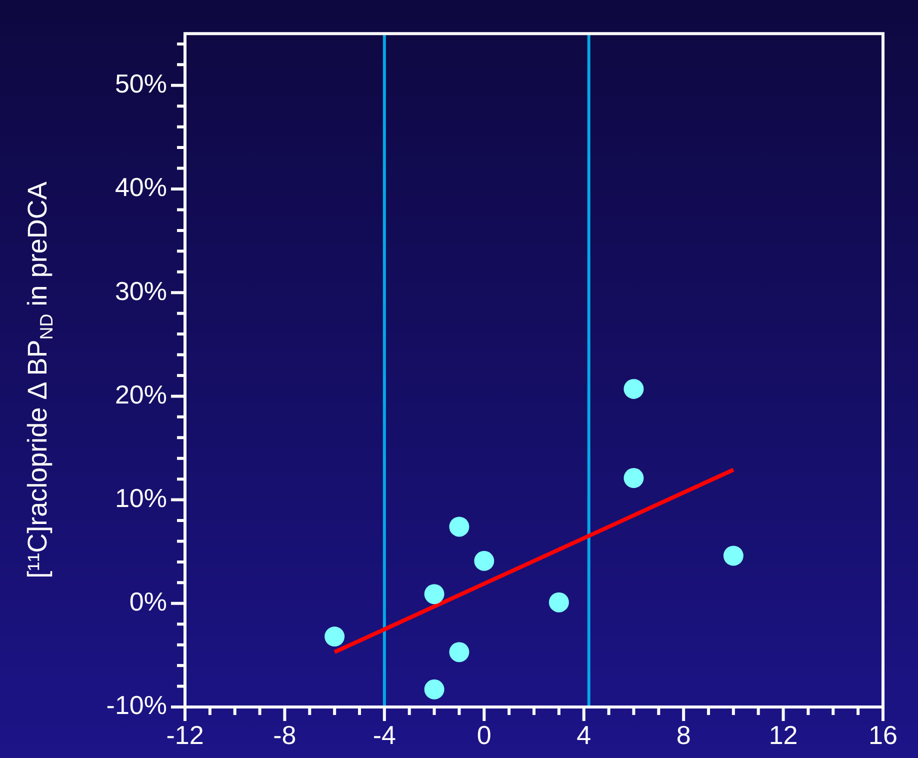 This screenshot has width=918, height=758. What do you see at coordinates (136, 705) in the screenshot?
I see `y-tick-label: -10%` at bounding box center [136, 705].